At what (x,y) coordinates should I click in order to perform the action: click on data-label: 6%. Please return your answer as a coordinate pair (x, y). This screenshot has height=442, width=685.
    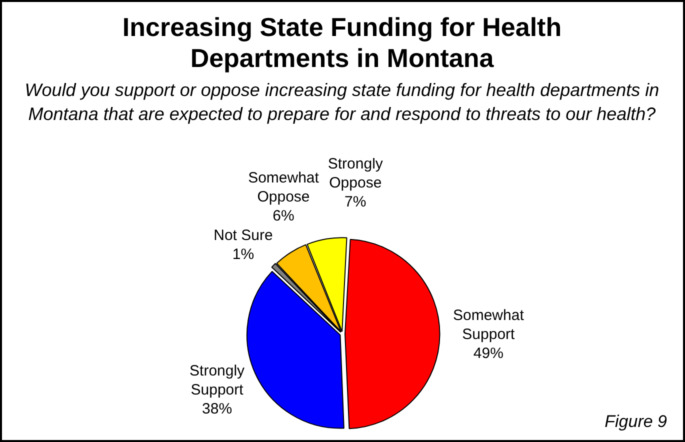
    Looking at the image, I should click on (283, 215).